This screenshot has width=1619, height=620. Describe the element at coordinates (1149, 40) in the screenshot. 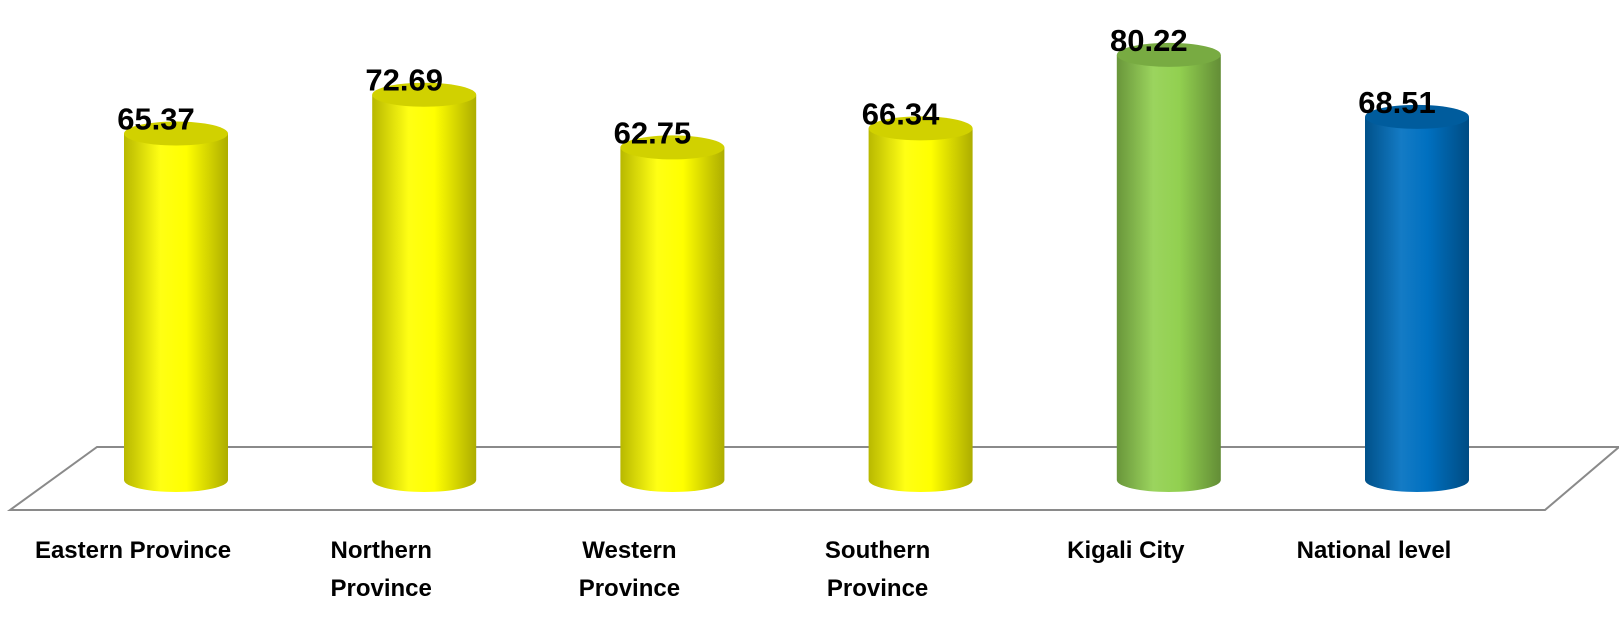

I see `value-label: 80.22` at that location.